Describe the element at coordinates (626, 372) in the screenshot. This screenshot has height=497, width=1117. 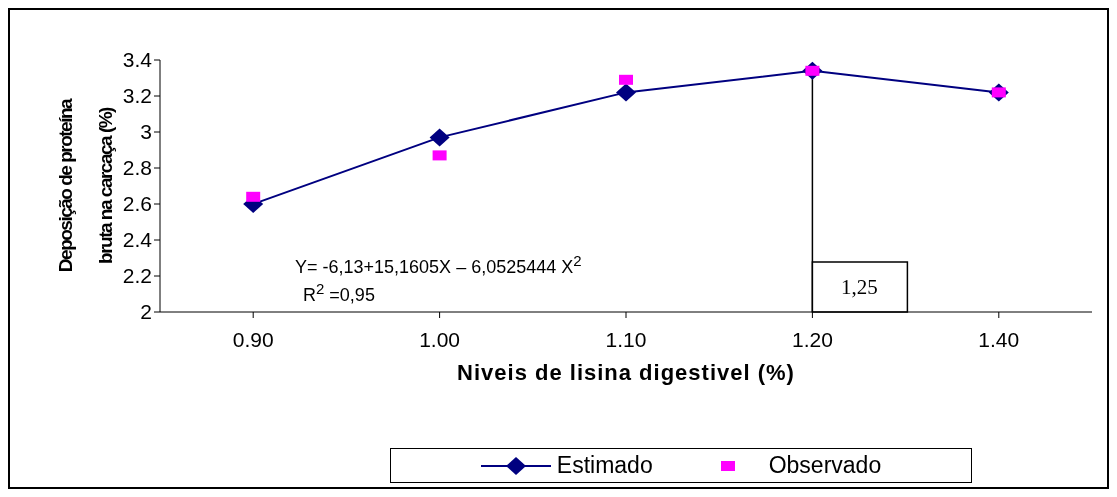
I see `x-axis-title: Niveis de lisina digestivel (%)` at that location.